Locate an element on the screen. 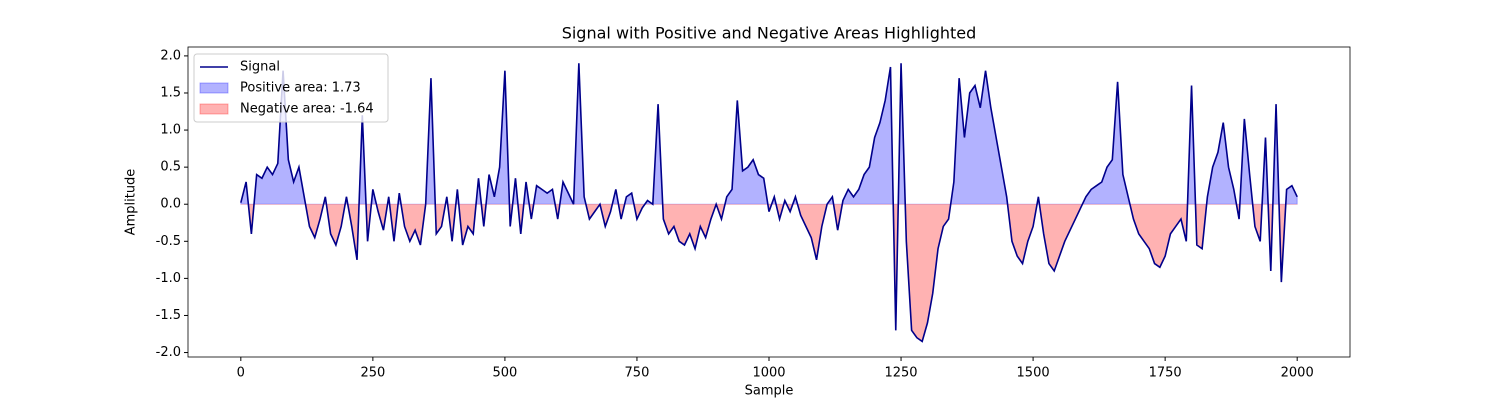  y-tick-label: -1.0 is located at coordinates (168, 278).